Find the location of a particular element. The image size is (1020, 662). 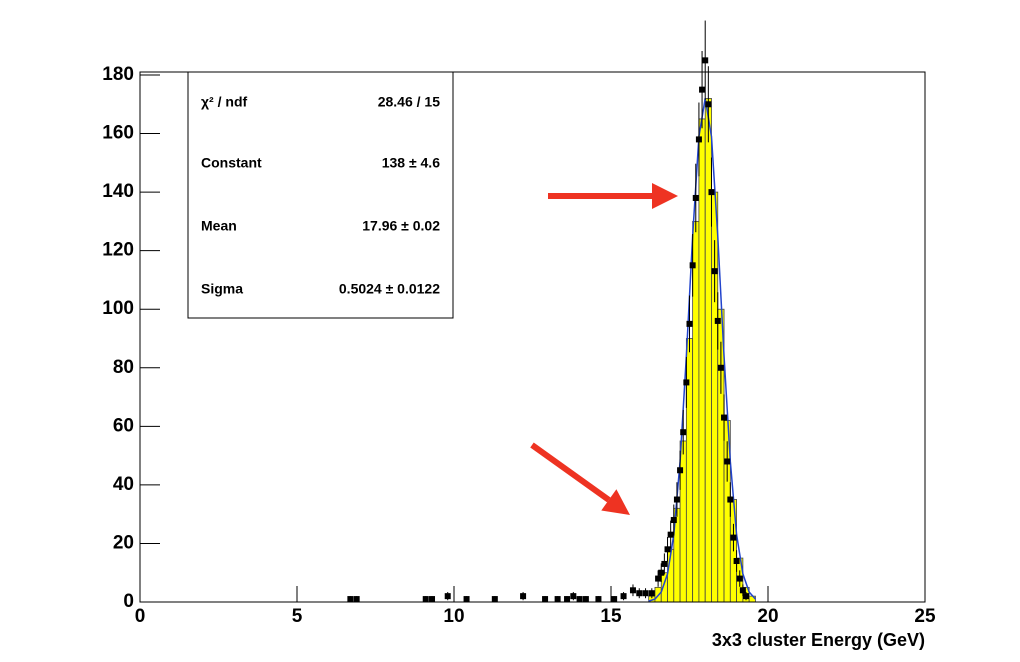

x-tick-label: 20 is located at coordinates (767, 616).